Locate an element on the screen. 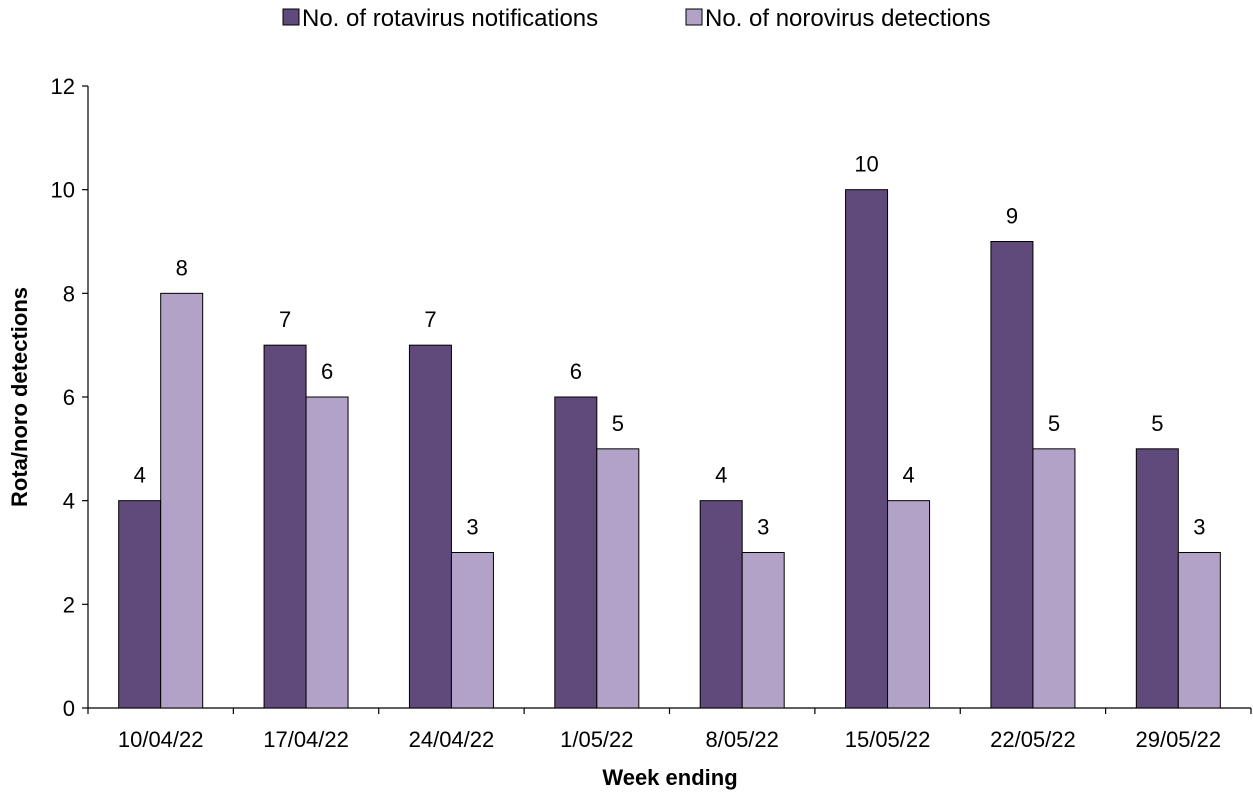  legend-swatch-norovirus is located at coordinates (694, 17).